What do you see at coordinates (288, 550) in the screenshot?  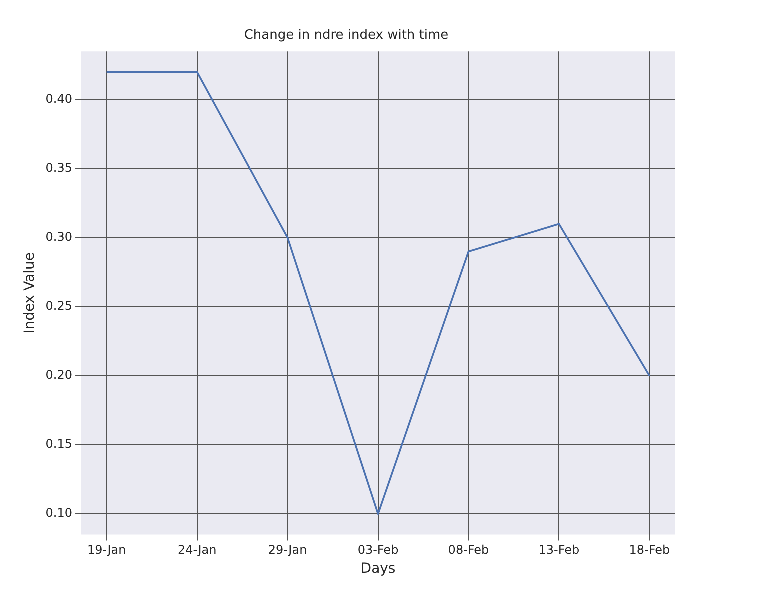 I see `x-tick-label: 29-Jan` at bounding box center [288, 550].